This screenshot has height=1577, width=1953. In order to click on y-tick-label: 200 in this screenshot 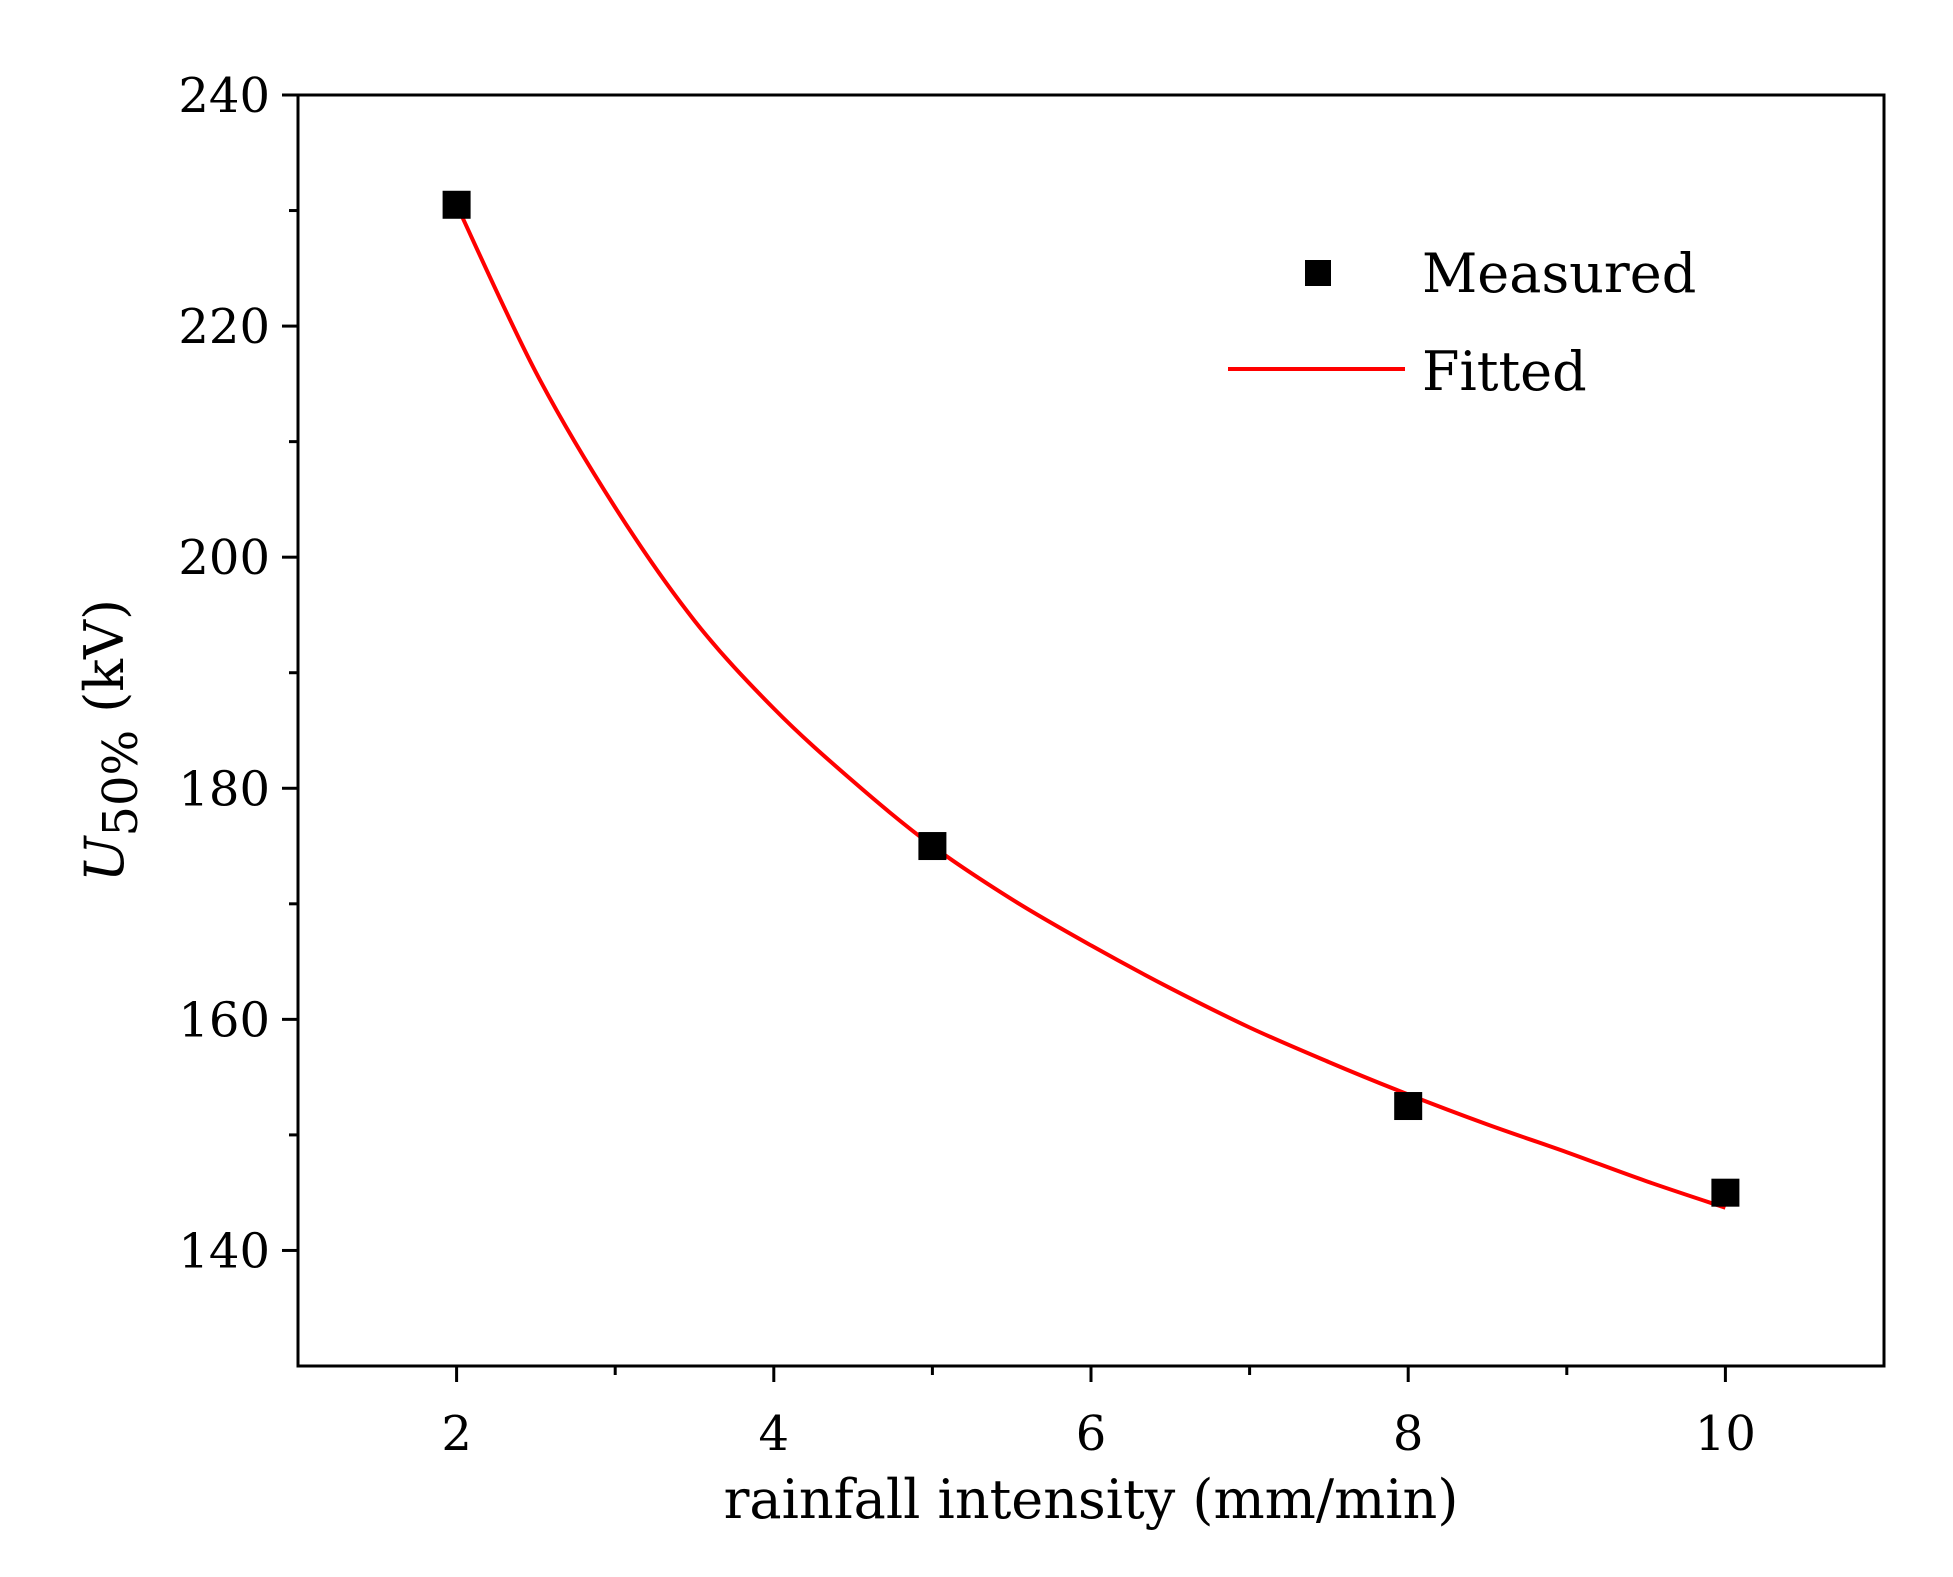, I will do `click(224, 558)`.